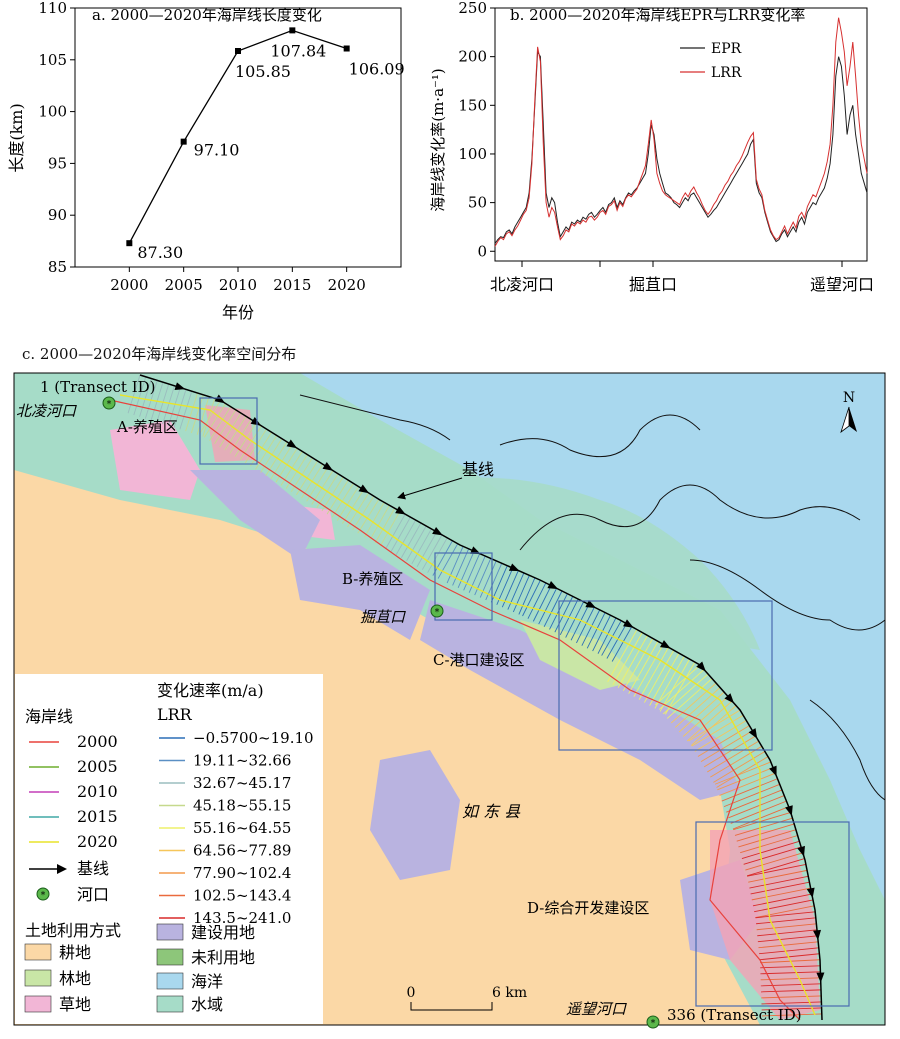 This screenshot has height=1039, width=900. I want to click on legend-rate-label: −0.5700~19.10, so click(253, 738).